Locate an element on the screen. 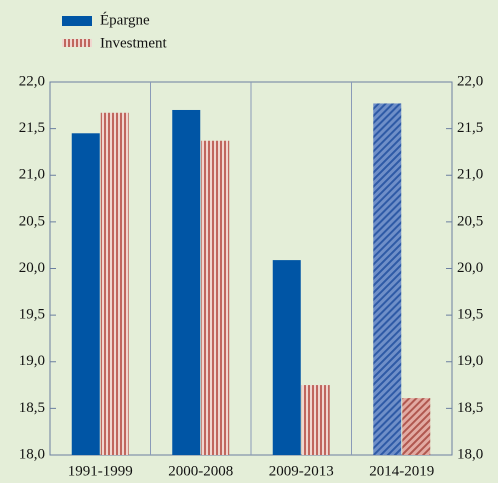 This screenshot has height=483, width=498. y2-tick-label: 18,5 is located at coordinates (470, 408).